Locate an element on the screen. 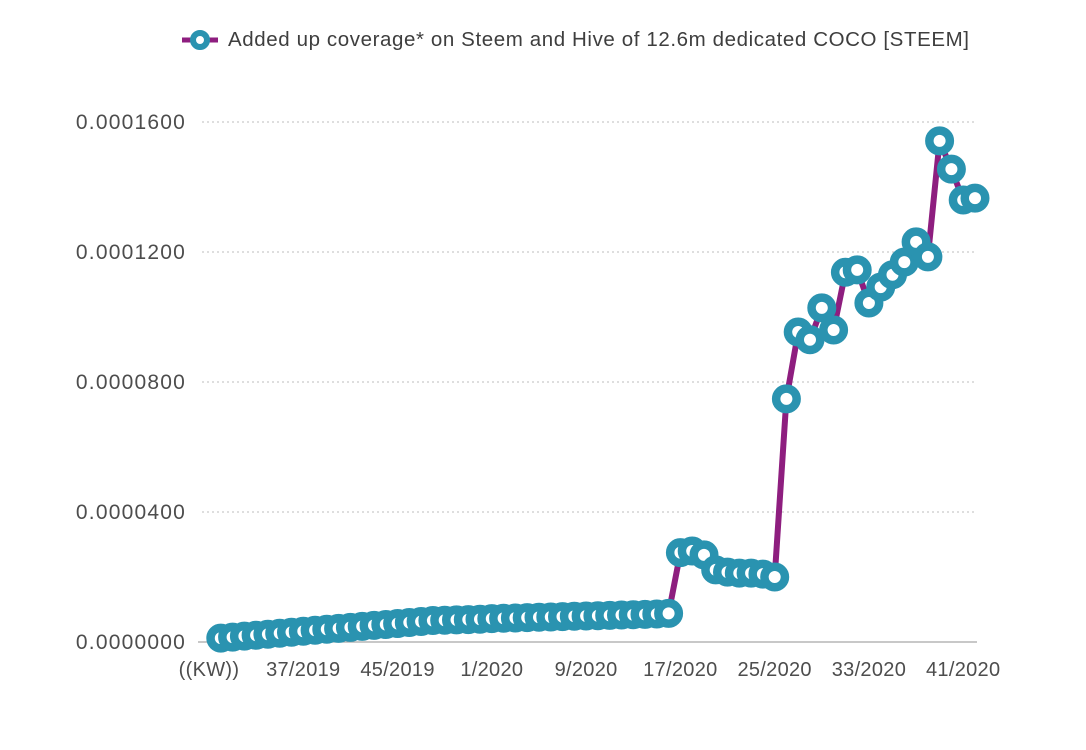  y-axis-tick-label: 0.0001200 is located at coordinates (131, 252).